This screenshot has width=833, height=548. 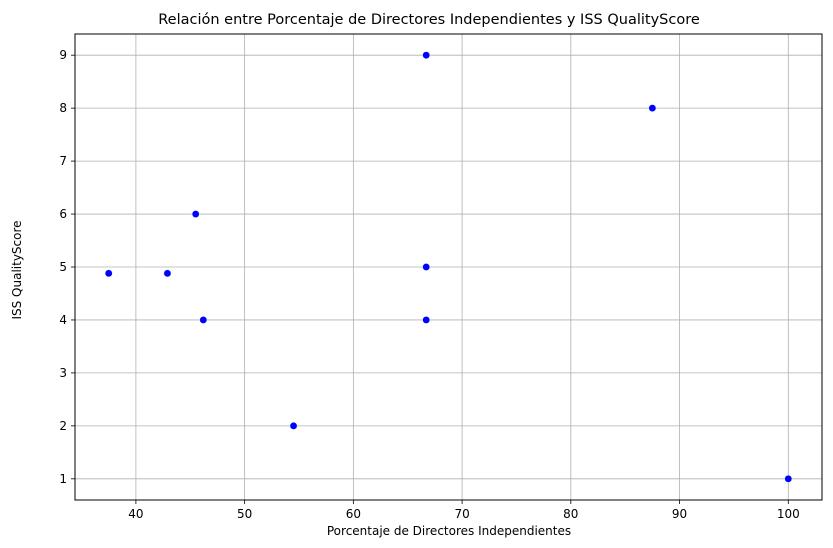 What do you see at coordinates (63, 214) in the screenshot?
I see `y-tick-label: 6` at bounding box center [63, 214].